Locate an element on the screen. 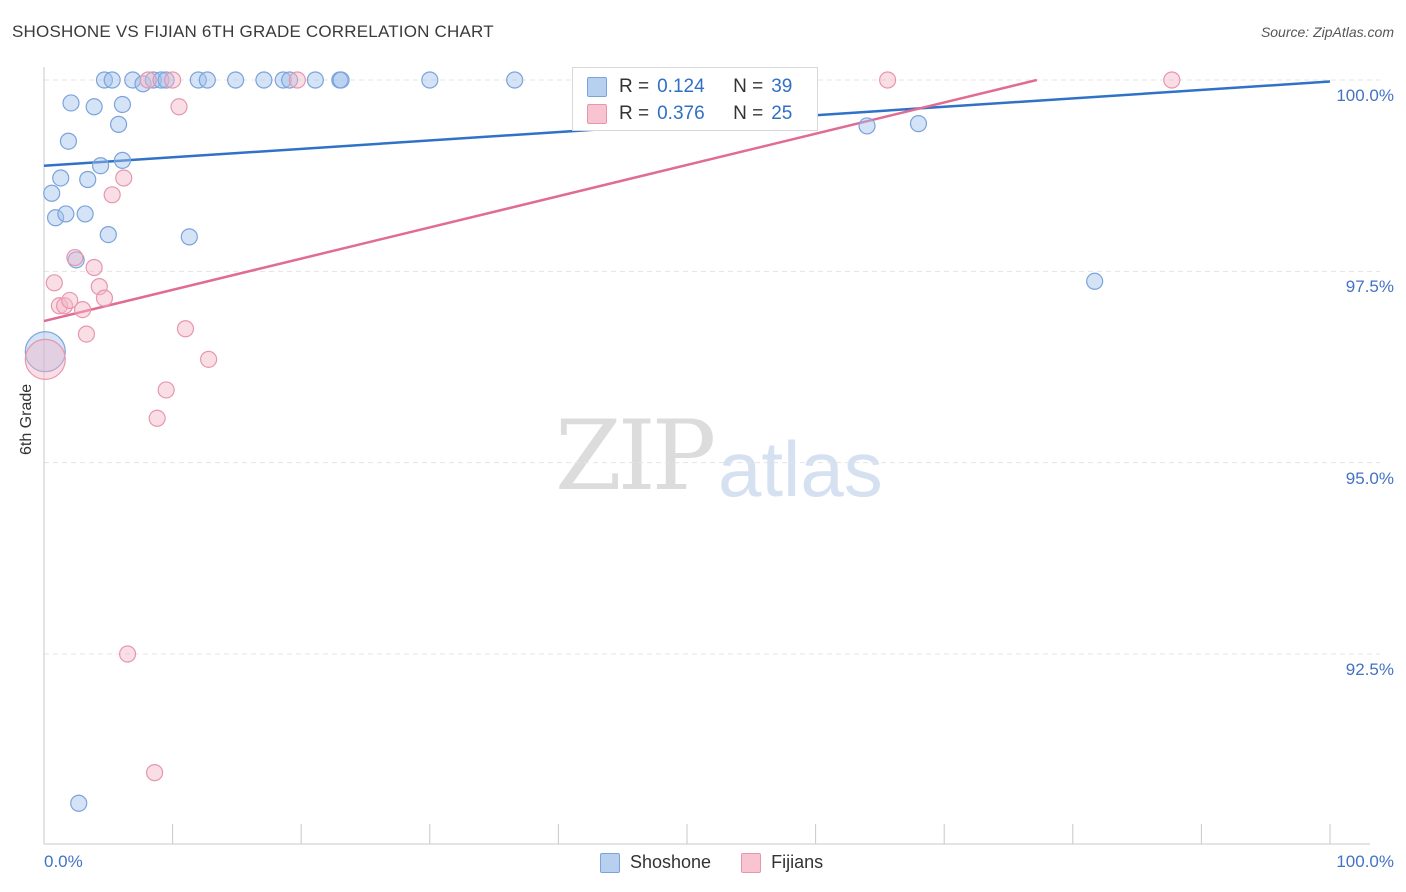  legend-item-fijians: Fijians is located at coordinates (782, 862).